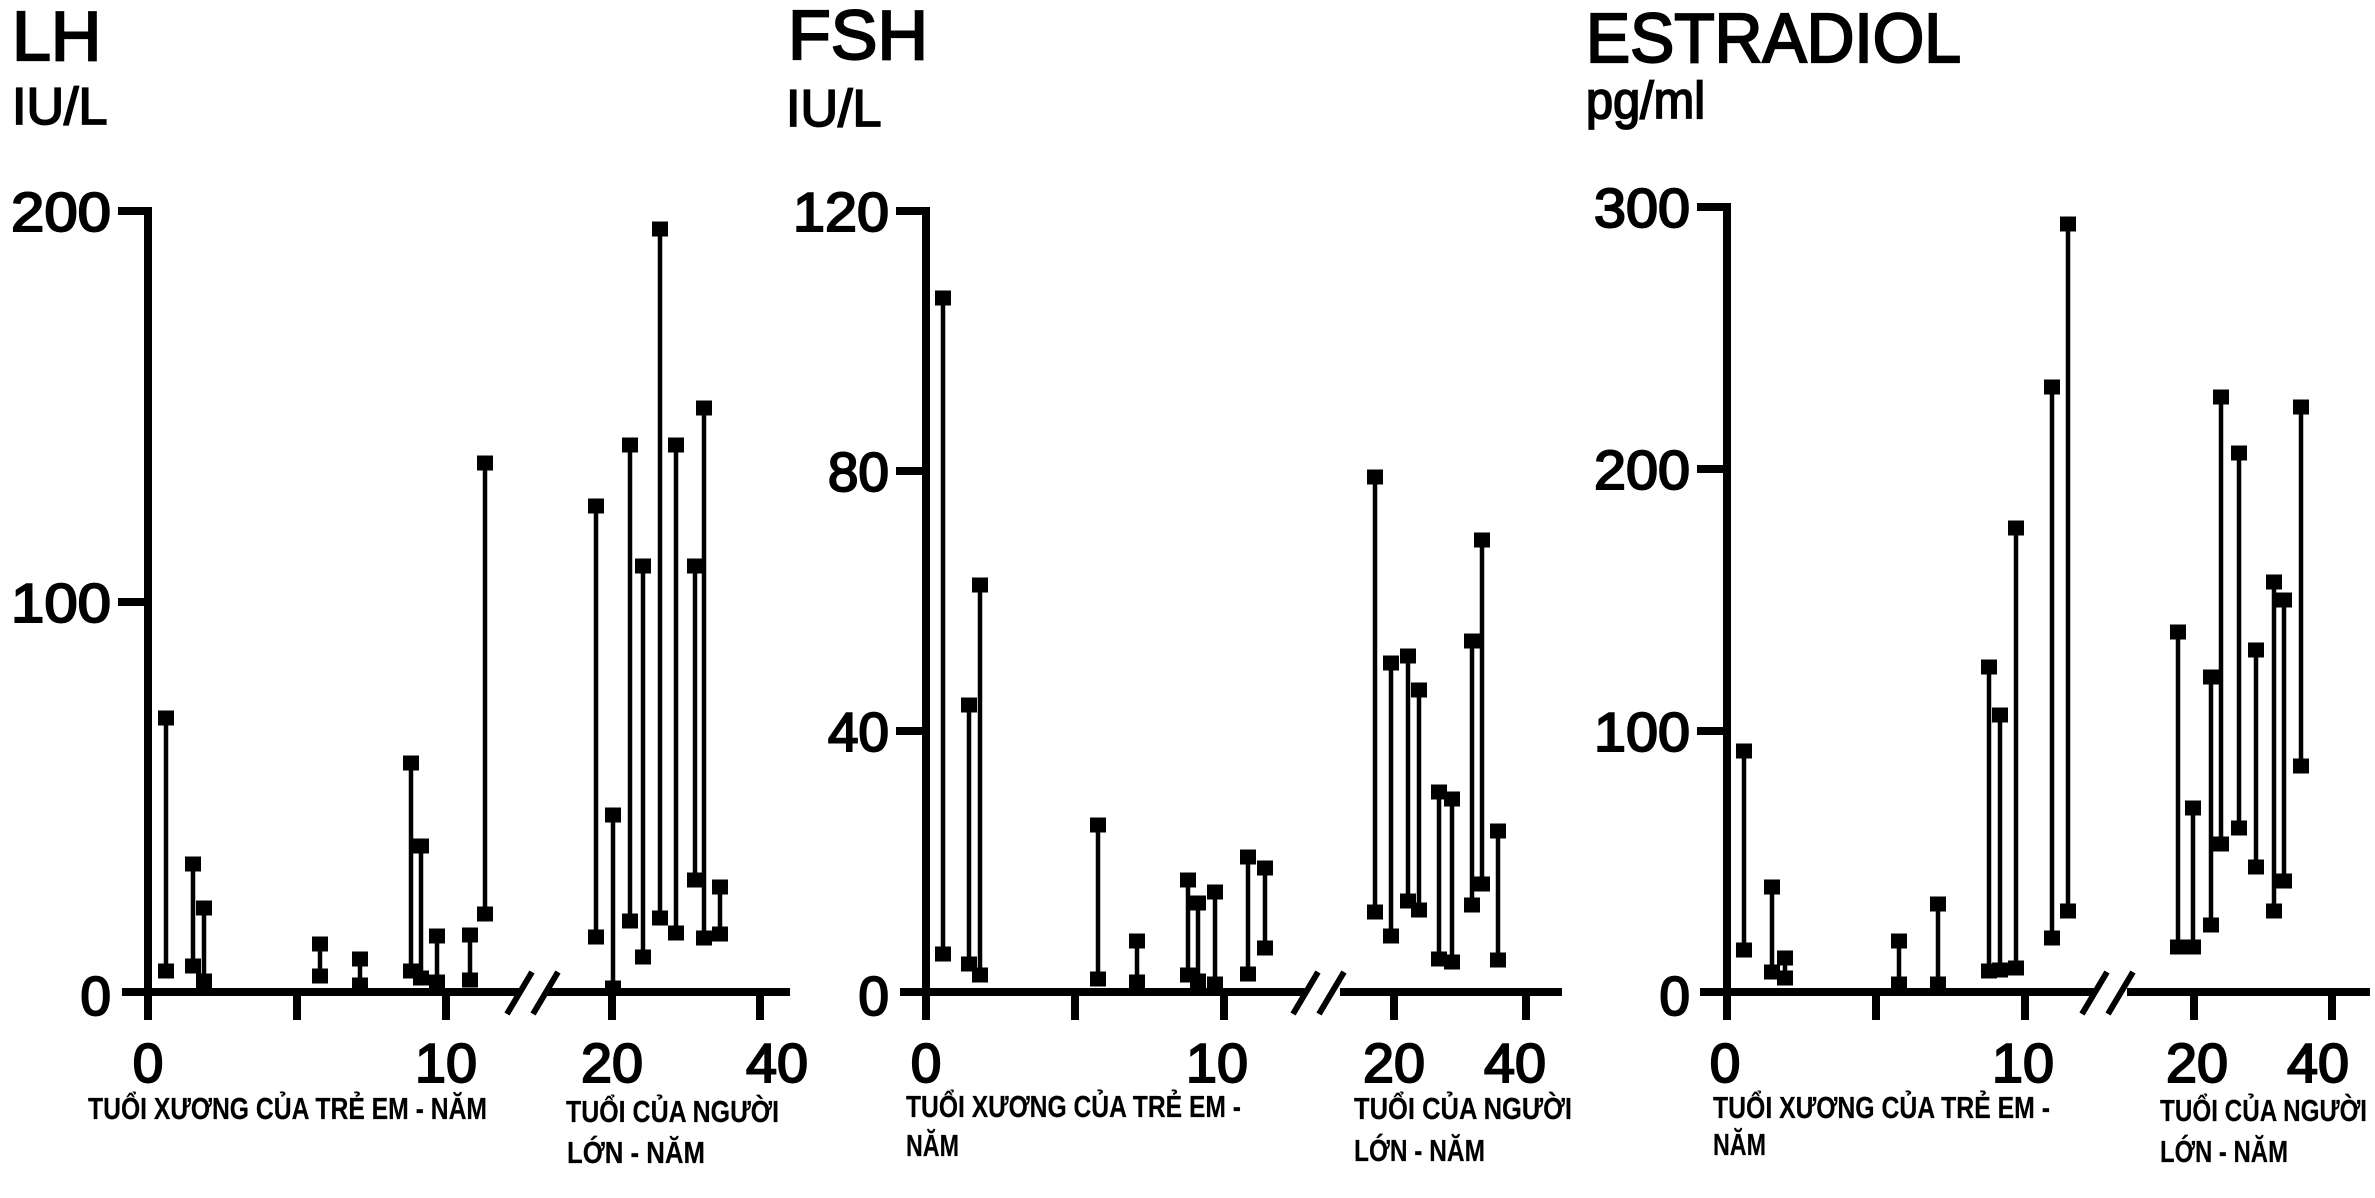  Describe the element at coordinates (287, 1108) in the screenshot. I see `svg-text: TUỔI XƯƠNG CỦA TRẺ EM - NĂM` at that location.